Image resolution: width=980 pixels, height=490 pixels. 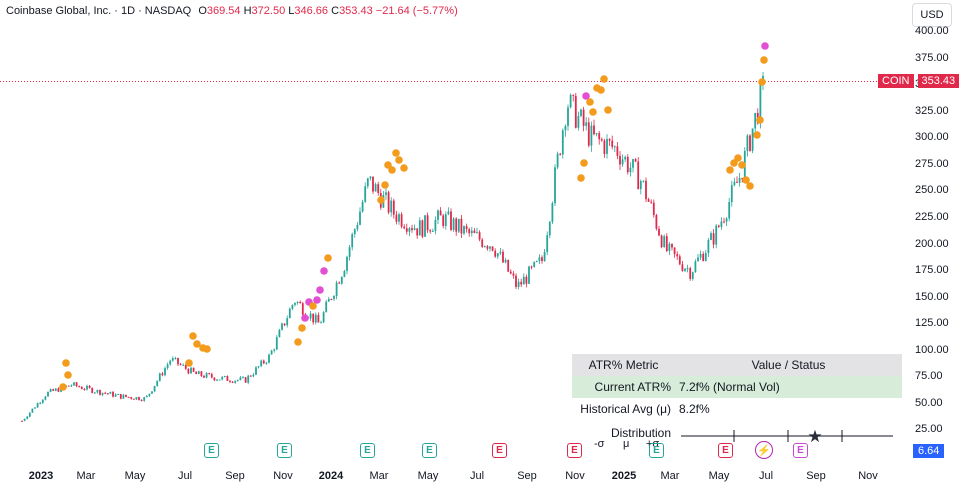 I want to click on atr-historical-row: Historical Avg (μ) 8.2f%, so click(x=737, y=409).